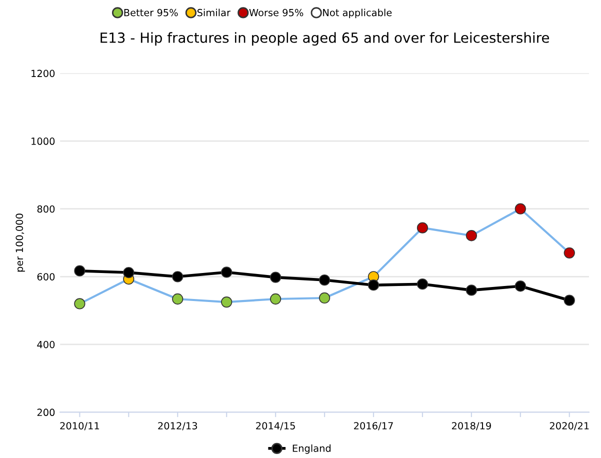 This screenshot has width=601, height=458. What do you see at coordinates (46, 412) in the screenshot?
I see `y-tick-label: 200` at bounding box center [46, 412].